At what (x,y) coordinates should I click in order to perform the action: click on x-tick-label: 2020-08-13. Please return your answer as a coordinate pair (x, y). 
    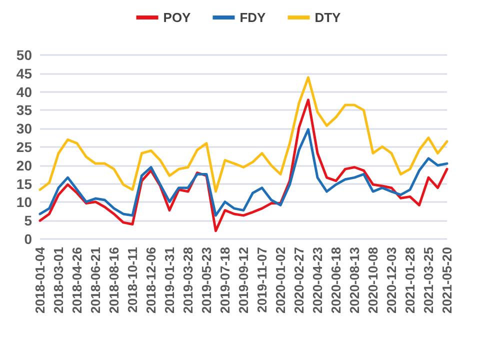
    Looking at the image, I should click on (354, 280).